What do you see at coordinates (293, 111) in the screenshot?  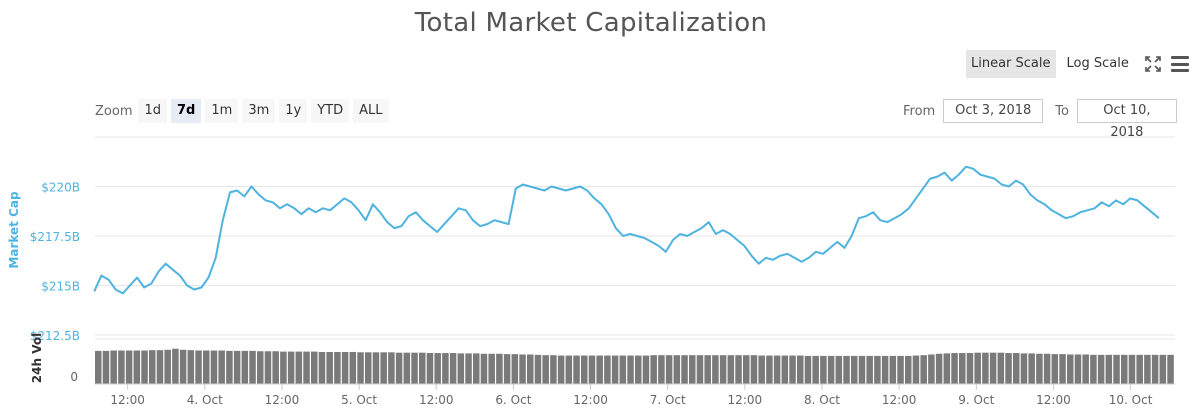 I see `zoom-1y-button: 1y` at bounding box center [293, 111].